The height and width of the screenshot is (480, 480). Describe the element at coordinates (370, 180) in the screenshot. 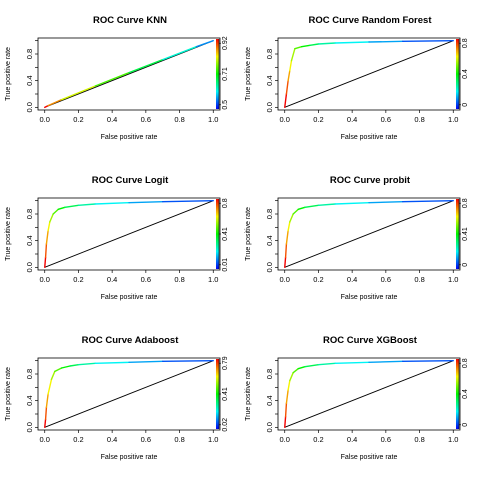

I see `panel-title: ROC Curve probit` at that location.